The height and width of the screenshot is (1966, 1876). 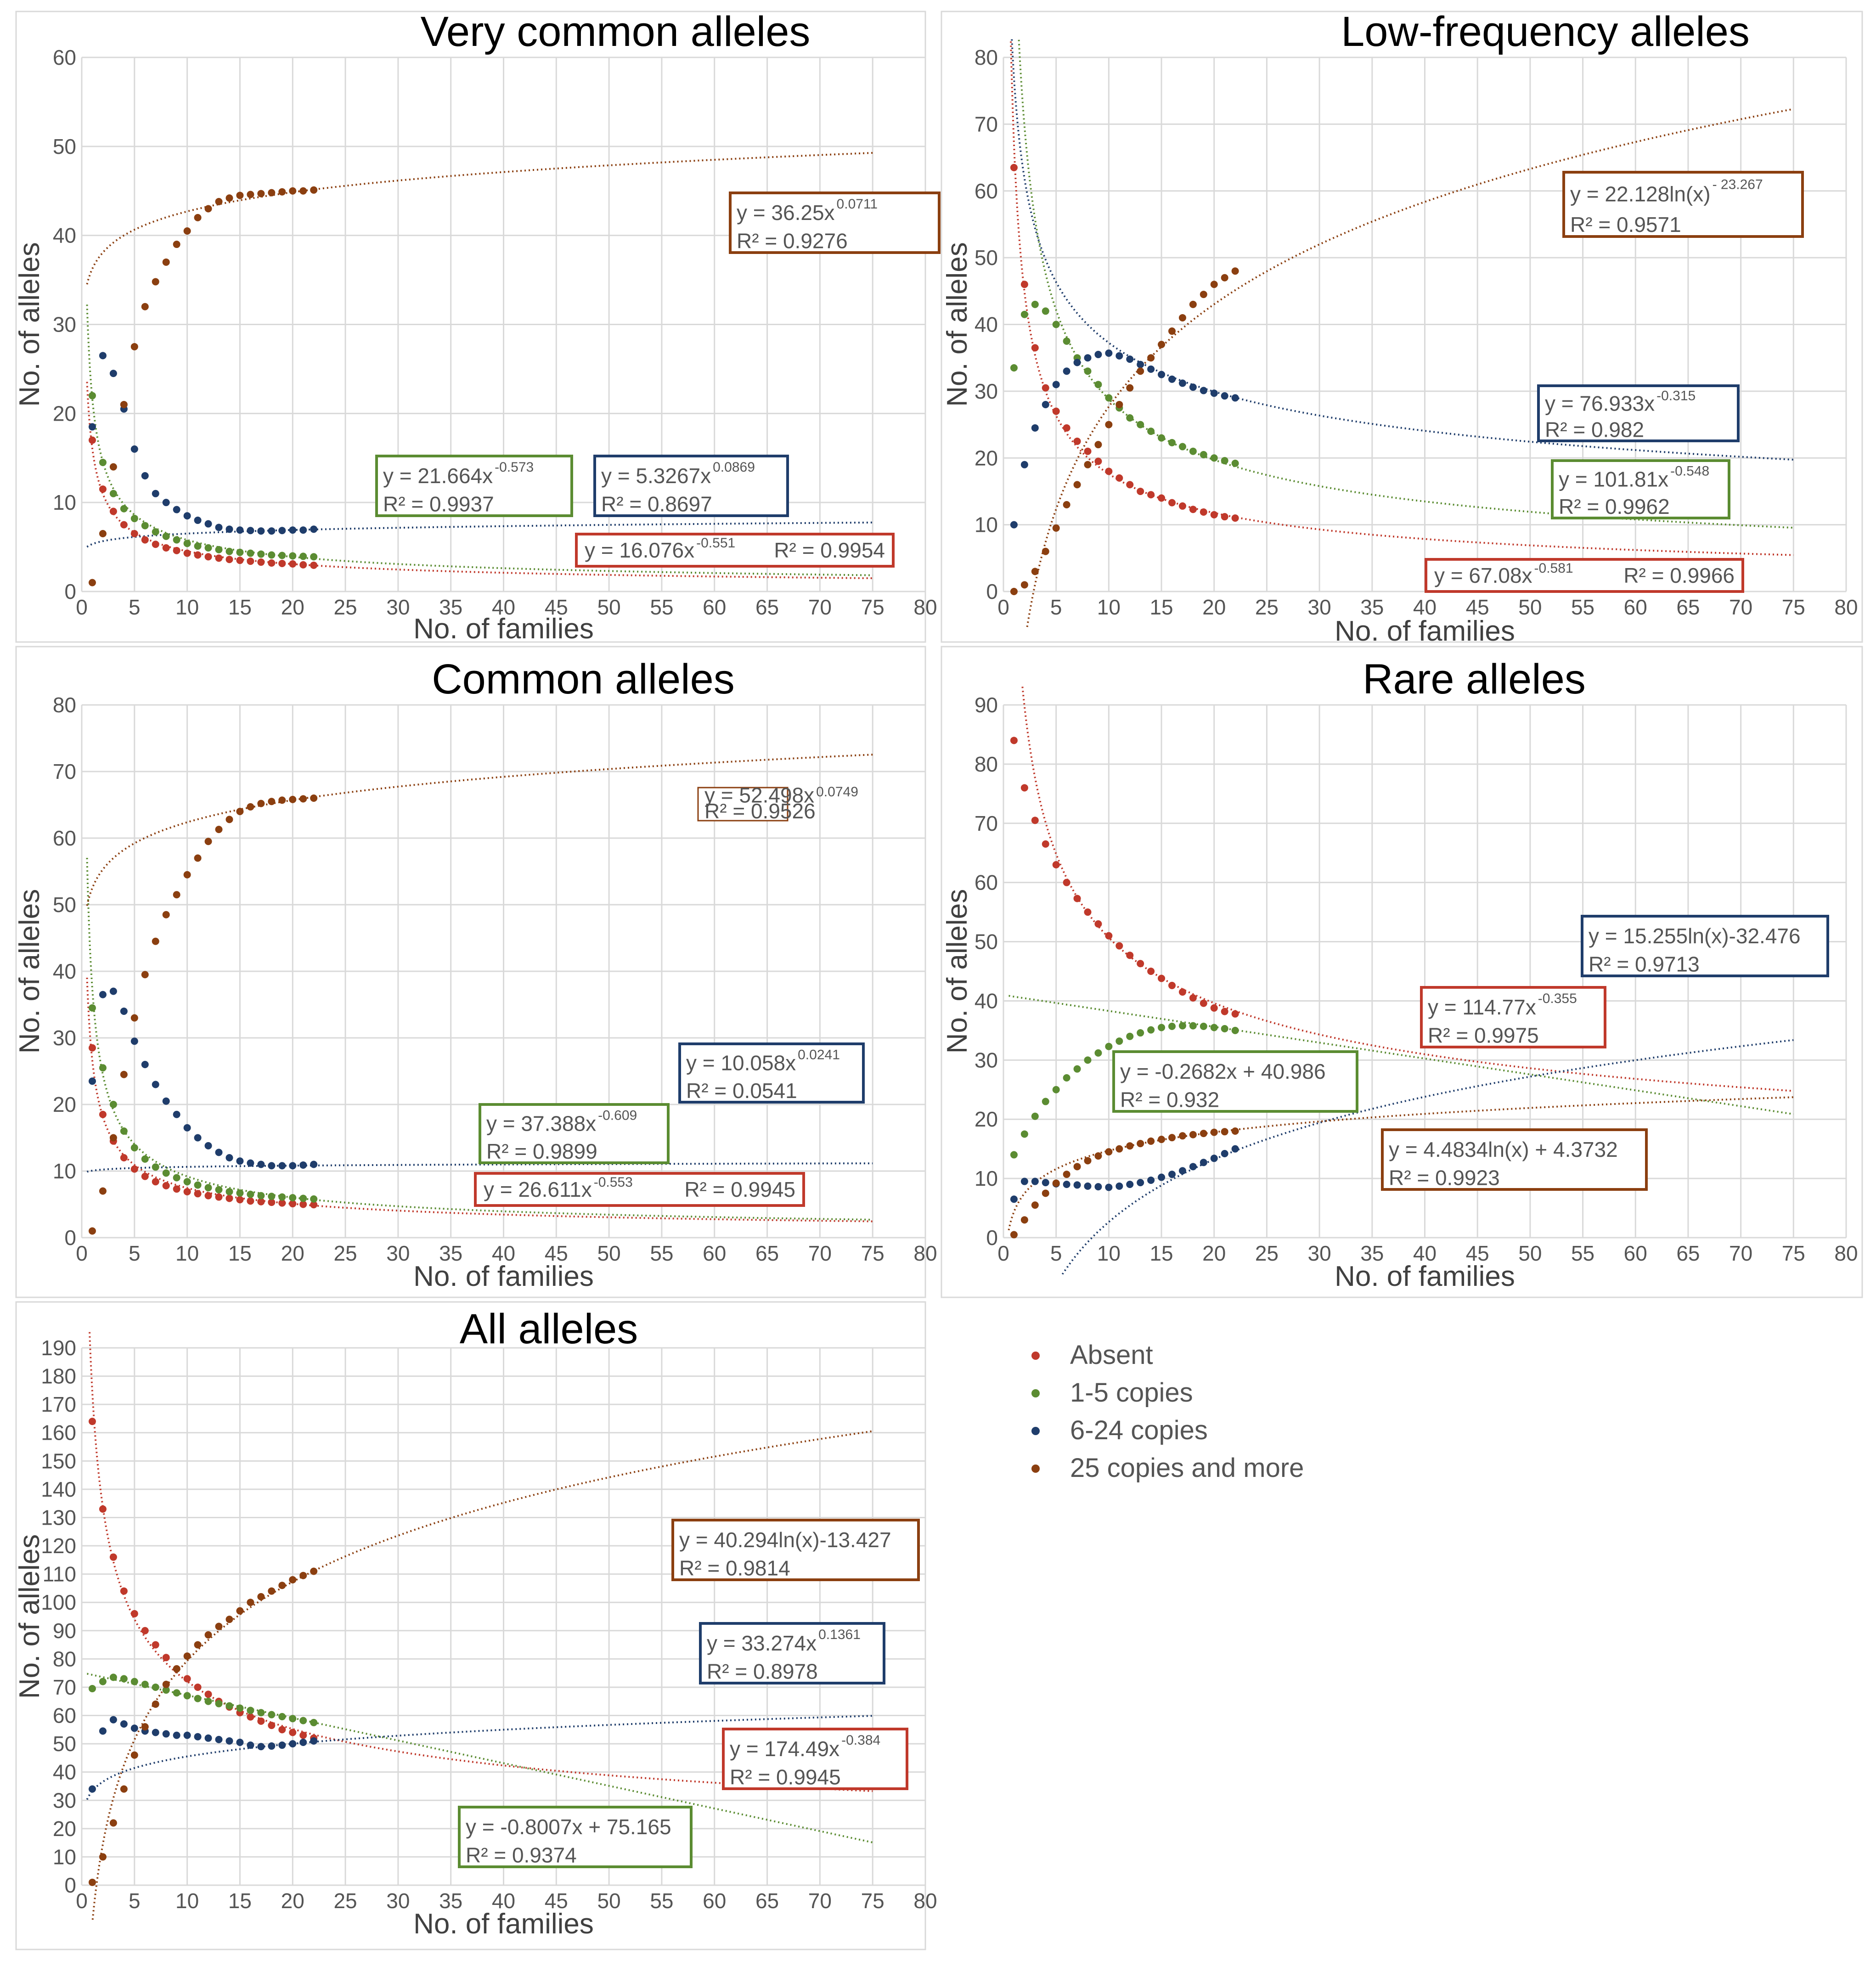 I want to click on trend-r-squared: R² = 0.9966, so click(x=1679, y=575).